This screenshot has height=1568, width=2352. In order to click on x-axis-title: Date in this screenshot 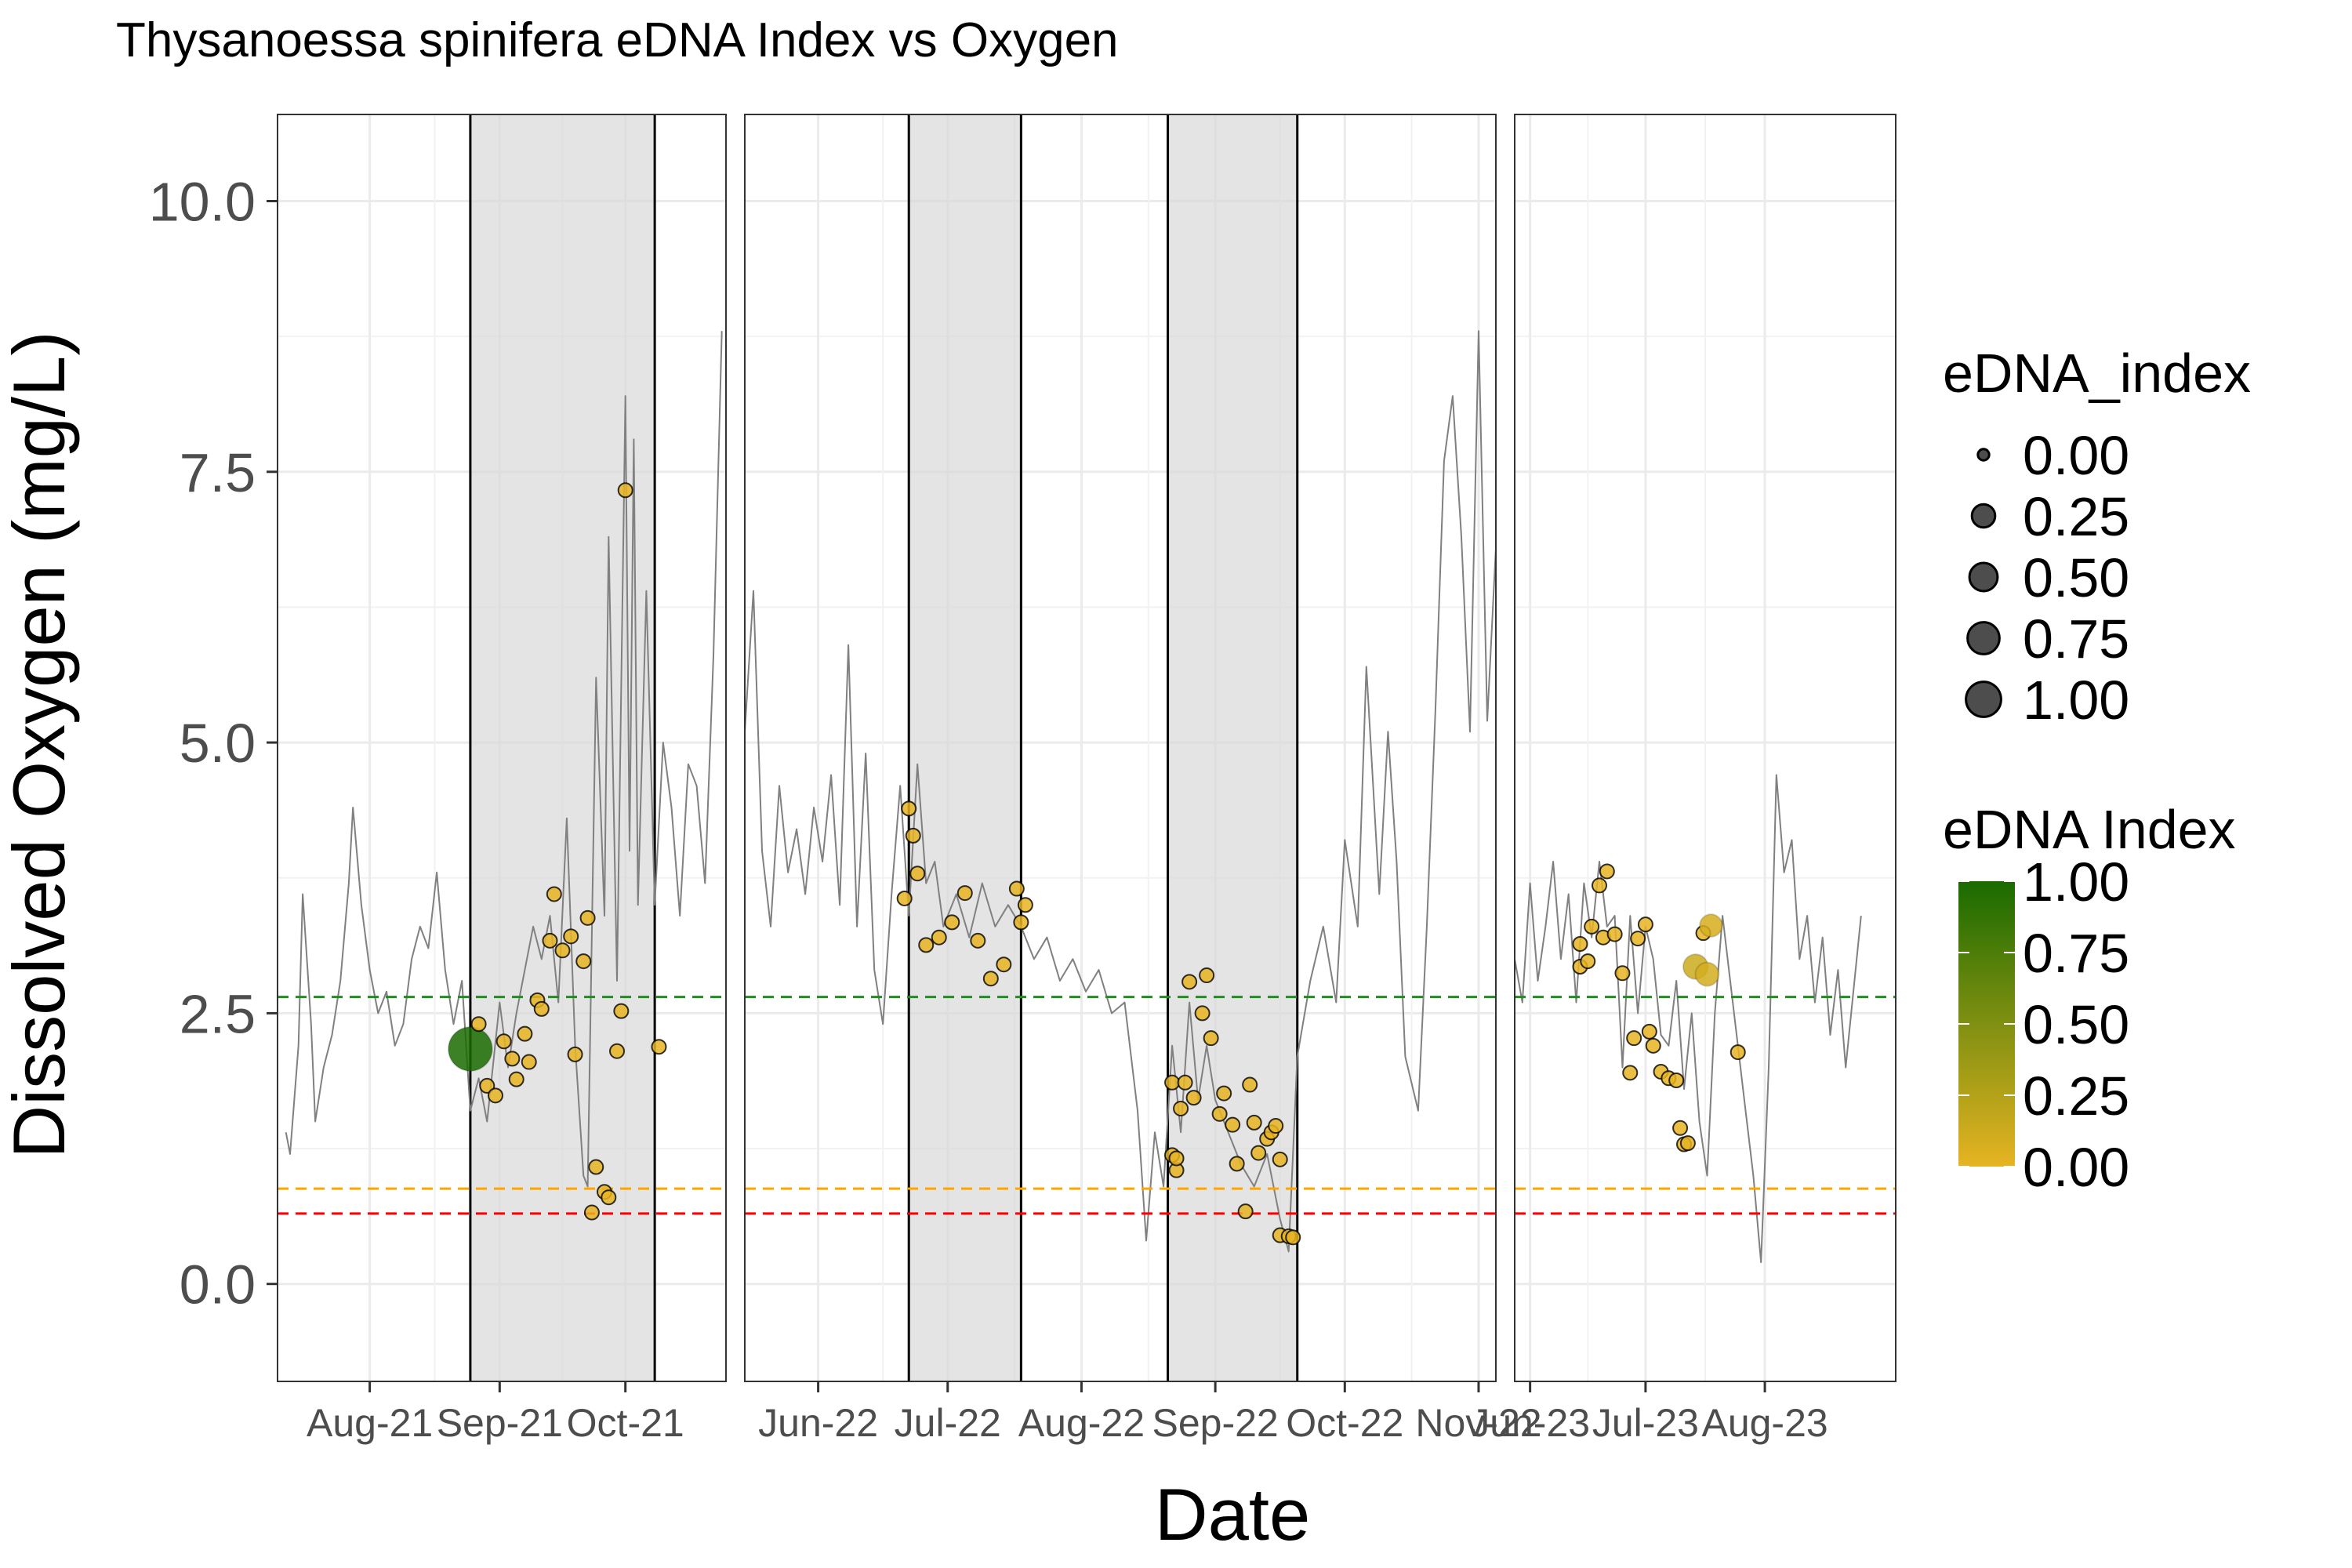, I will do `click(1233, 1514)`.